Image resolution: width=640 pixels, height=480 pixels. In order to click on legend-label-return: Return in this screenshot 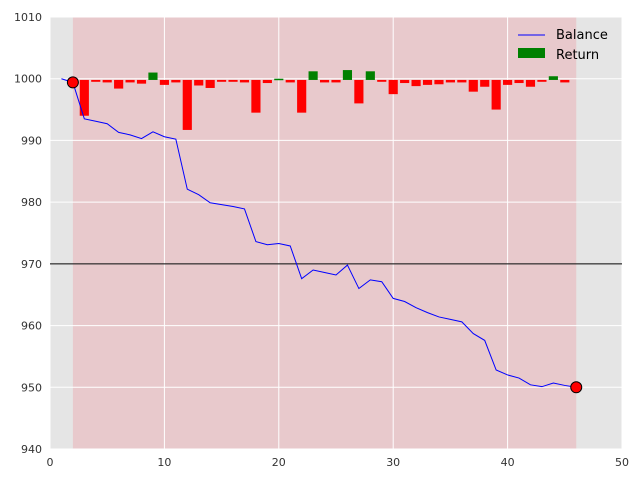, I will do `click(577, 55)`.